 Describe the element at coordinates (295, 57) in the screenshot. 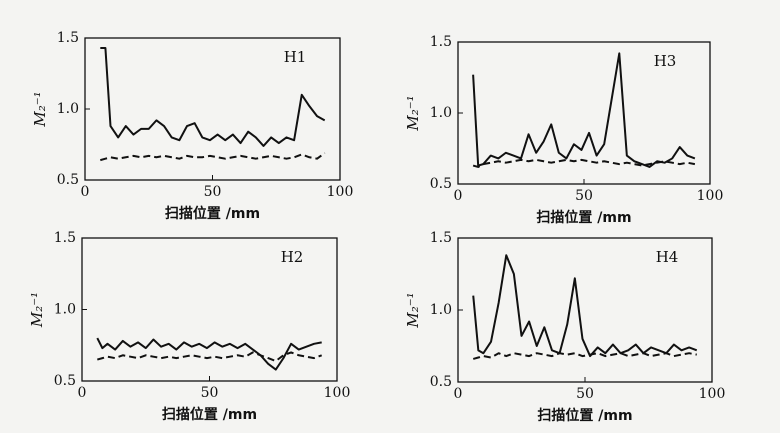

I see `panel-title: H1` at that location.